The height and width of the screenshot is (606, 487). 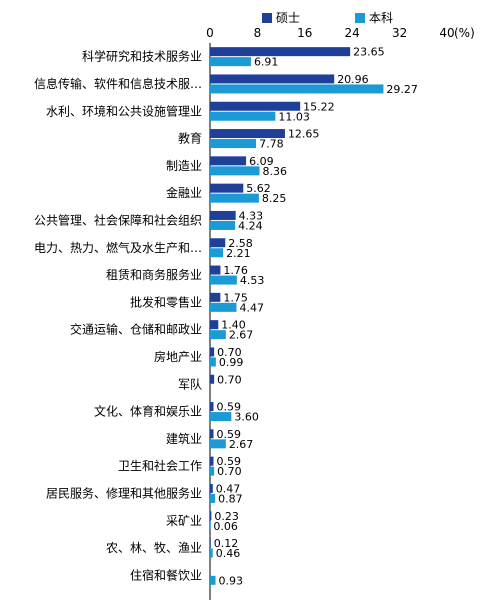 What do you see at coordinates (160, 465) in the screenshot?
I see `category-label: 卫生和社会工作` at bounding box center [160, 465].